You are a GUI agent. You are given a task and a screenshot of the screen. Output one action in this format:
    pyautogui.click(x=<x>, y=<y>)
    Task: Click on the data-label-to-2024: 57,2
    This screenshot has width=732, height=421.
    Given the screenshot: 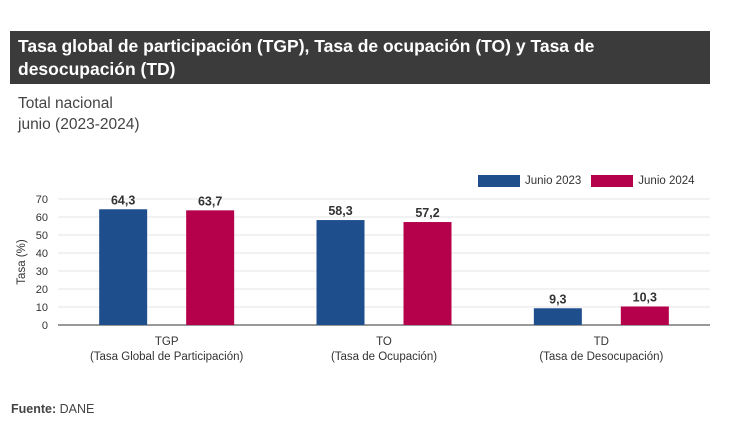 What is the action you would take?
    pyautogui.click(x=427, y=213)
    